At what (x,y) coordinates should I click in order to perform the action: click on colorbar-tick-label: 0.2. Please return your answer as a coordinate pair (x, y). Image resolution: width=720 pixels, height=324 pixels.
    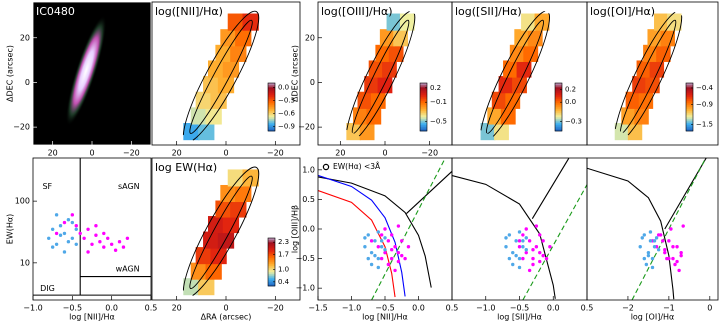
    Looking at the image, I should click on (570, 89).